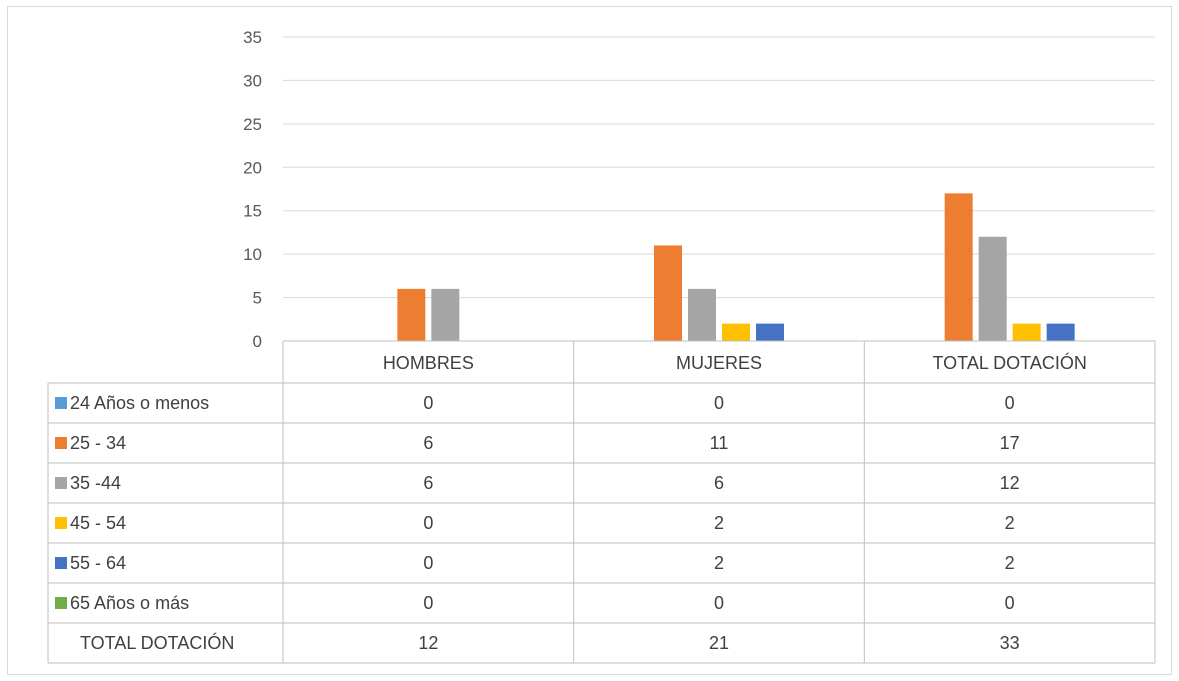 This screenshot has width=1179, height=681. I want to click on category-label: HOMBRES, so click(428, 363).